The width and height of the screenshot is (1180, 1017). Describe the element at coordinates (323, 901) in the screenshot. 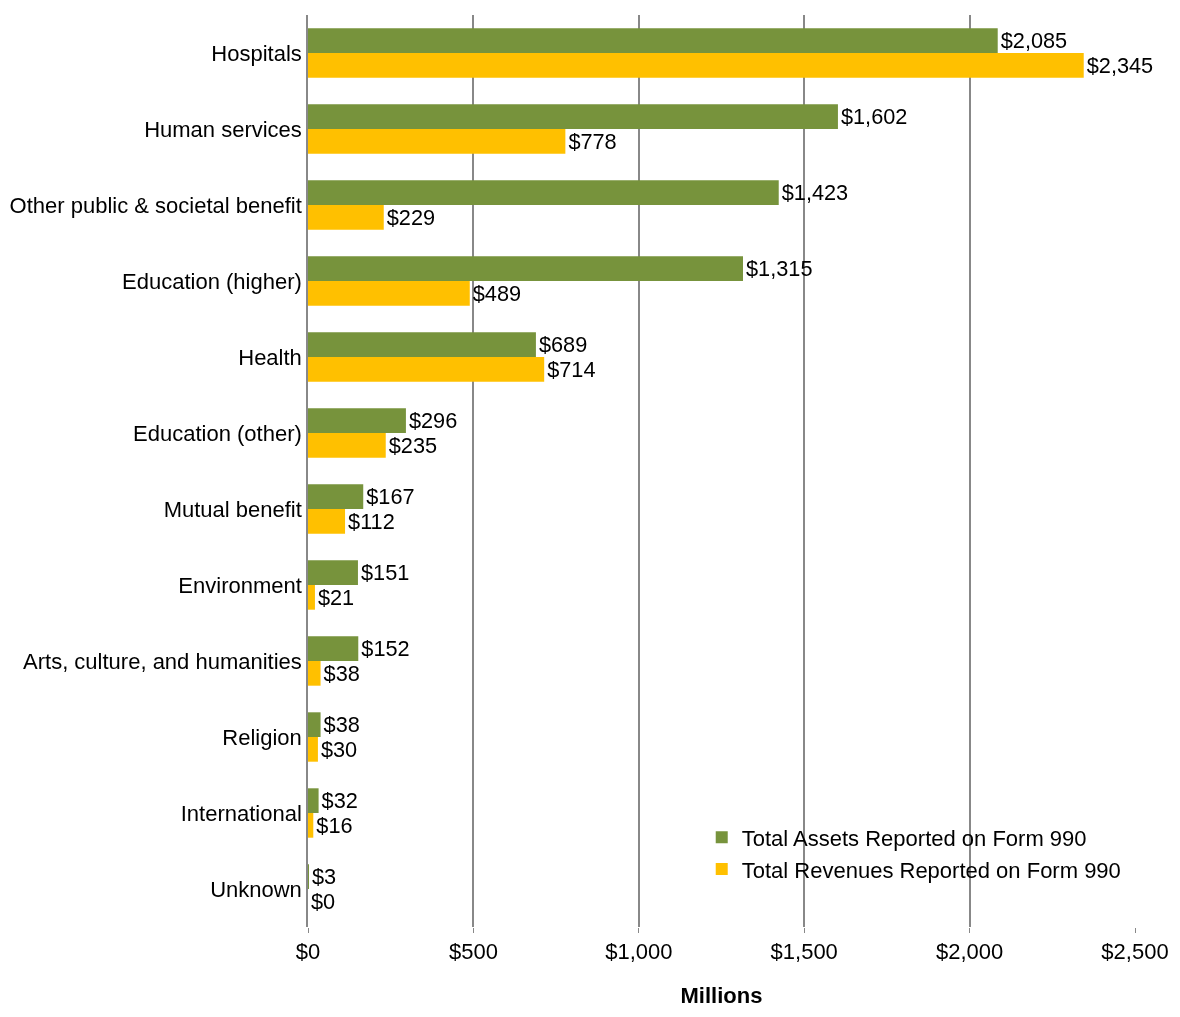

I see `data-label: $0` at that location.